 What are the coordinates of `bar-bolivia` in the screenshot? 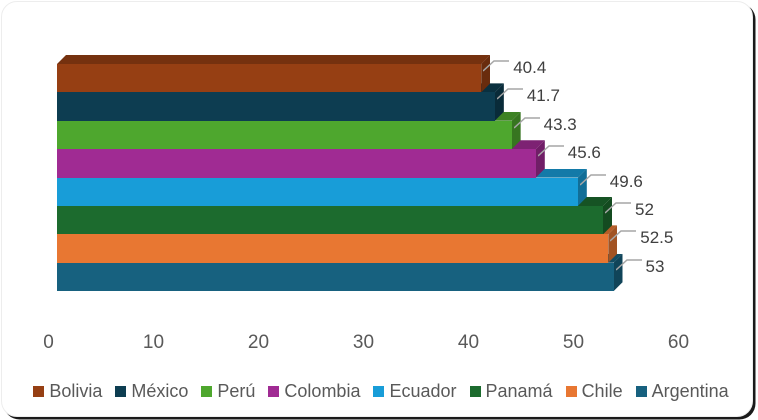 It's located at (273, 78).